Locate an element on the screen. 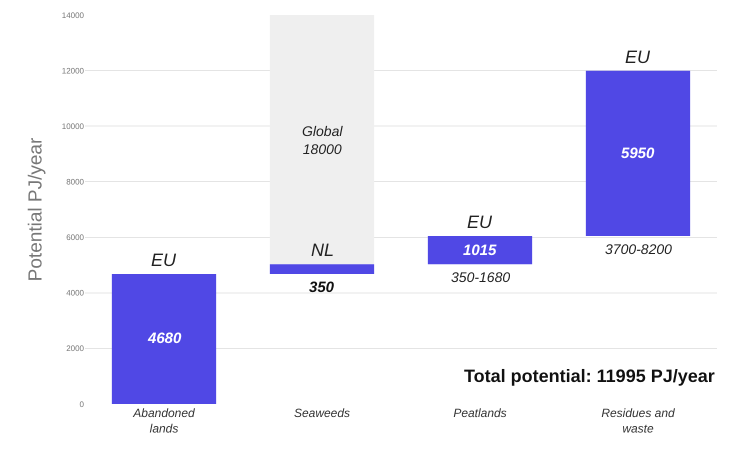 The width and height of the screenshot is (742, 459). y-tick-label: 8000 is located at coordinates (75, 182).